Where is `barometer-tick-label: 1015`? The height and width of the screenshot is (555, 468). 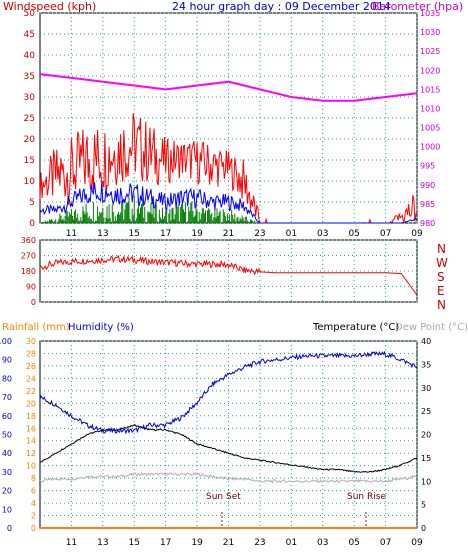 barometer-tick-label: 1015 is located at coordinates (430, 89).